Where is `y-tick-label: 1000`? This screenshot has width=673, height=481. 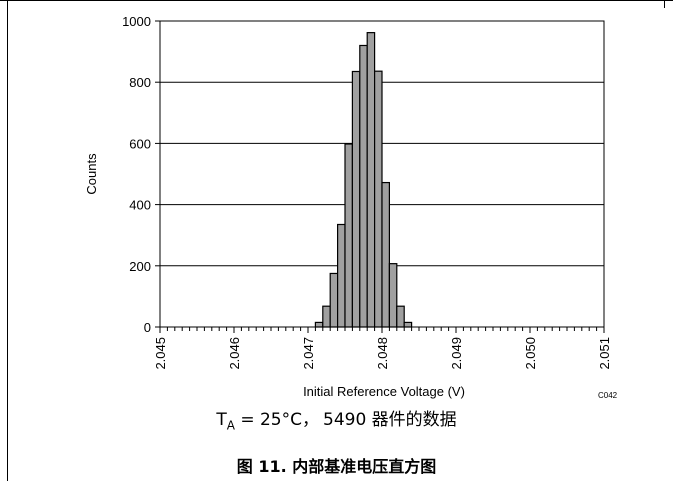 y-tick-label: 1000 is located at coordinates (136, 21).